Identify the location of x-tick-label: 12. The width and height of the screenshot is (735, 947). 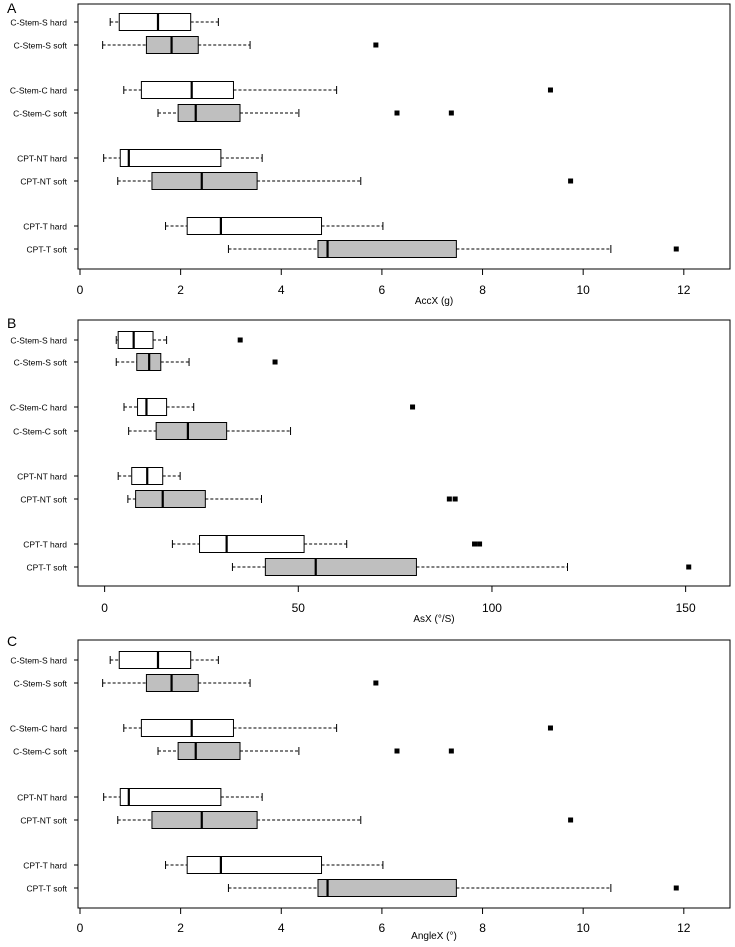
(684, 290).